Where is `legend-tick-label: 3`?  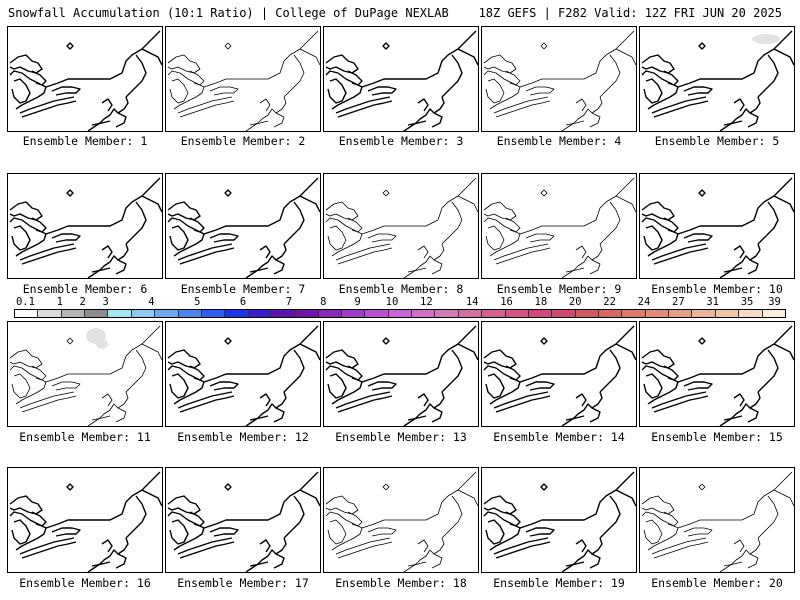
legend-tick-label: 3 is located at coordinates (105, 302).